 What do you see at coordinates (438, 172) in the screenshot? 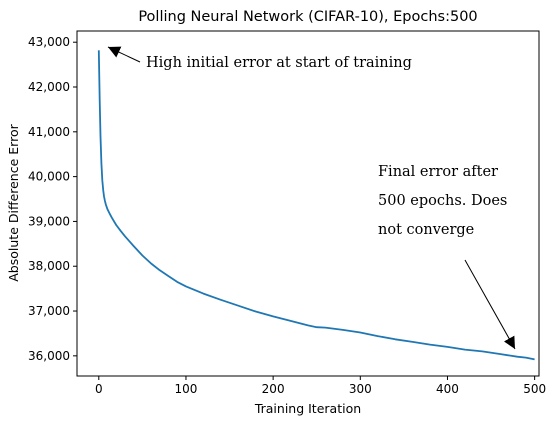
I see `final-error-annotation-line-1: Final error after` at bounding box center [438, 172].